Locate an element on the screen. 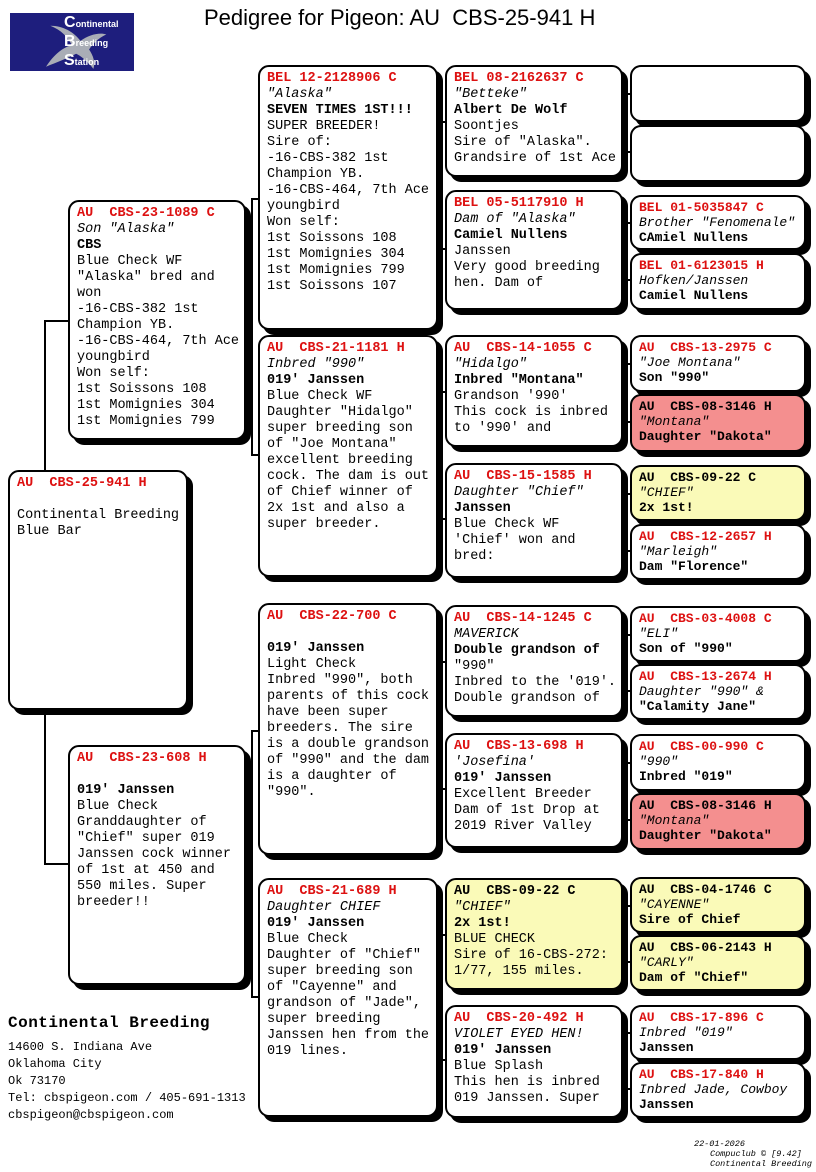  box-text-line: of "Joe Montana" is located at coordinates (332, 444).